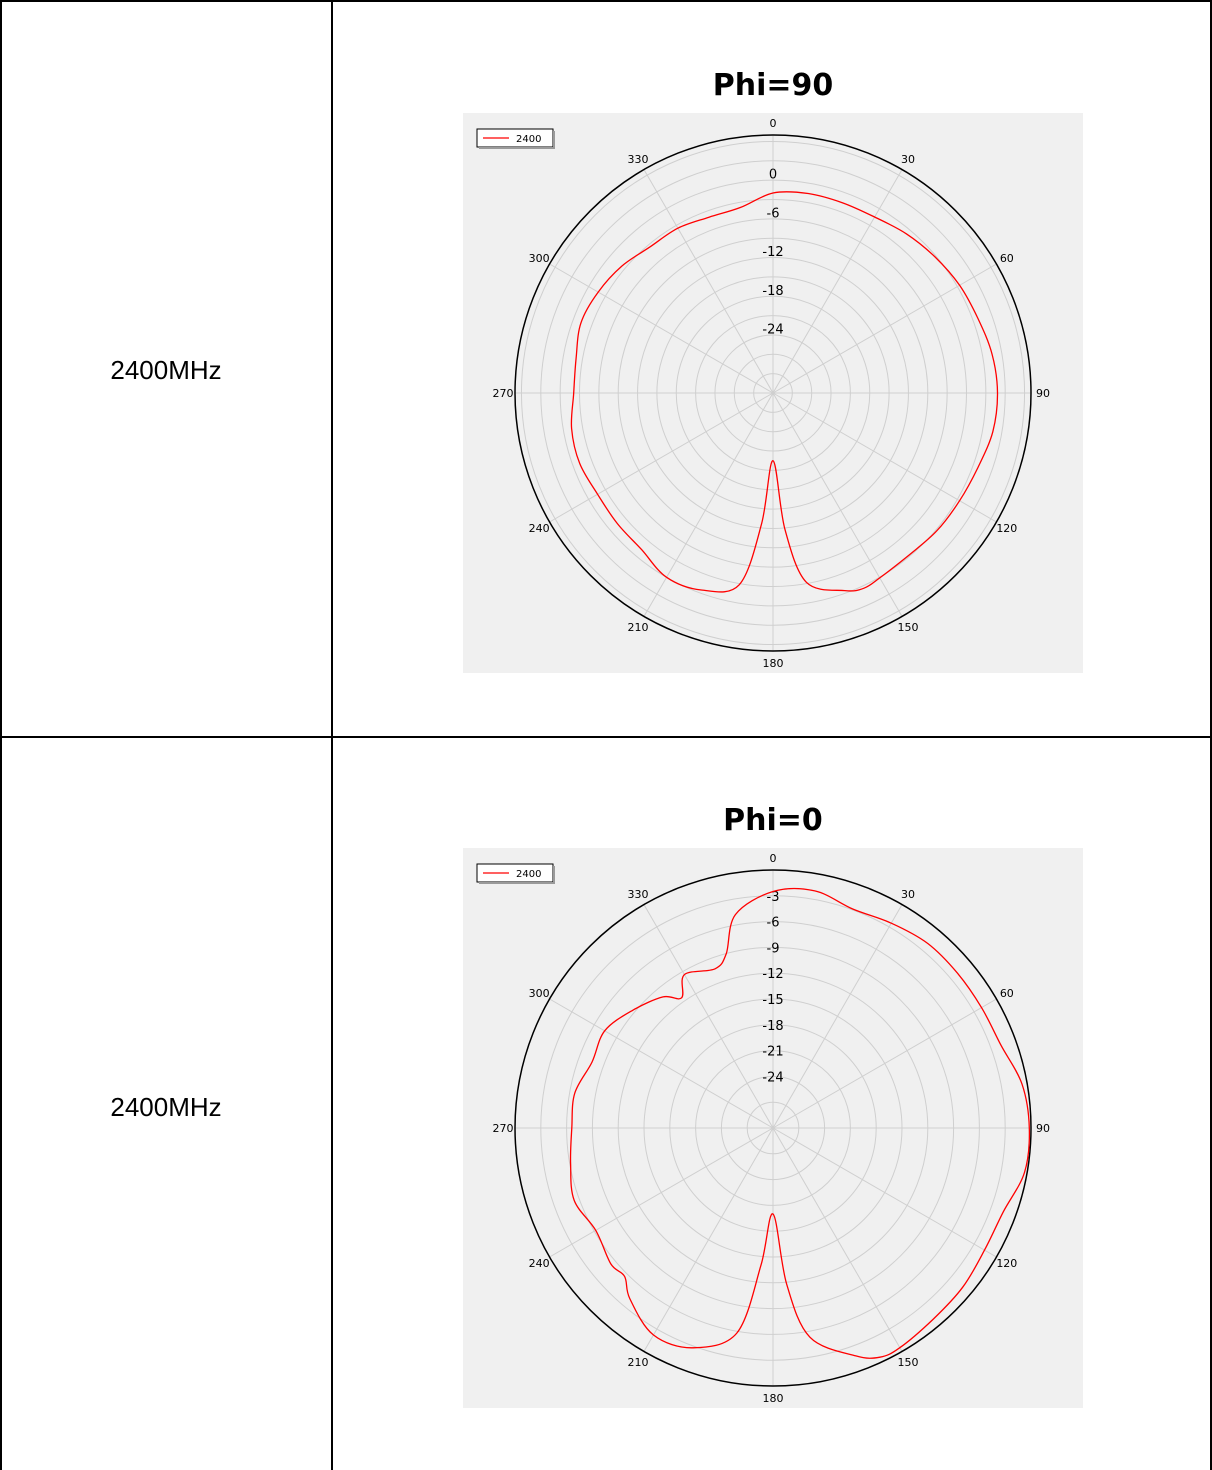 This screenshot has height=1470, width=1212. Describe the element at coordinates (606, 737) in the screenshot. I see `table-row-divider` at that location.